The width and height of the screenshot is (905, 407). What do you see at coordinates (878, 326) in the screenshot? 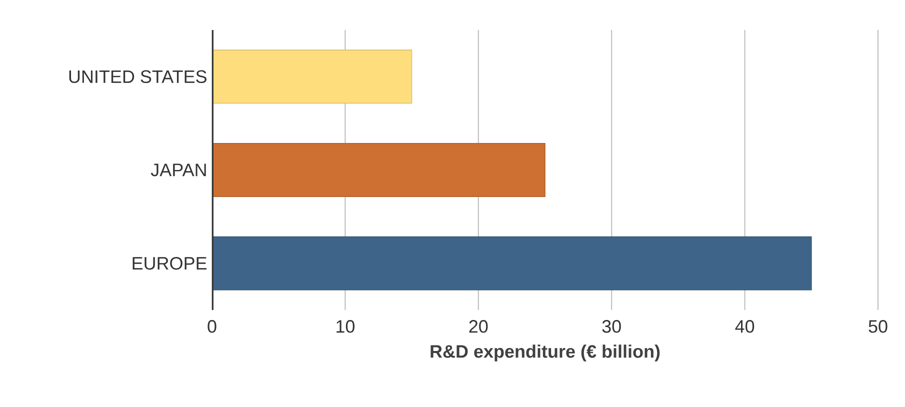
I see `x-tick-label: 50` at bounding box center [878, 326].